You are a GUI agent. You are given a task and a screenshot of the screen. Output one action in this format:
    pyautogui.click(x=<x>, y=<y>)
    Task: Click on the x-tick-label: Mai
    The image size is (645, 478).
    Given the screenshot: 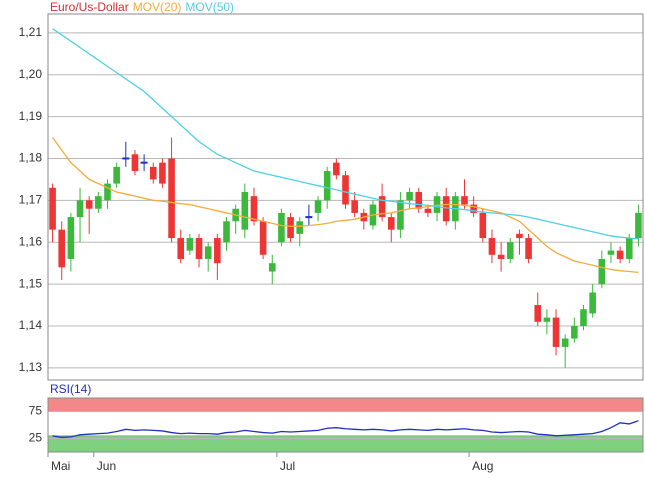 What is the action you would take?
    pyautogui.click(x=60, y=466)
    